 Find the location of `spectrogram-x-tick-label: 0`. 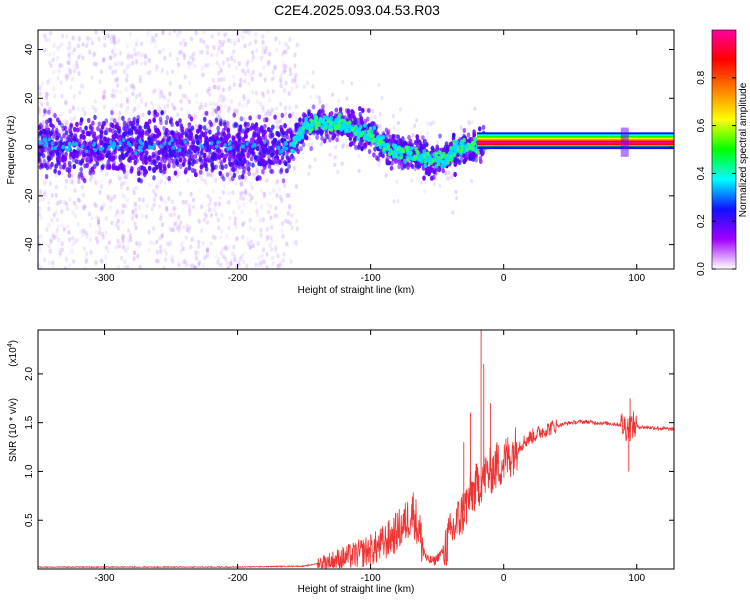

spectrogram-x-tick-label: 0 is located at coordinates (504, 278).